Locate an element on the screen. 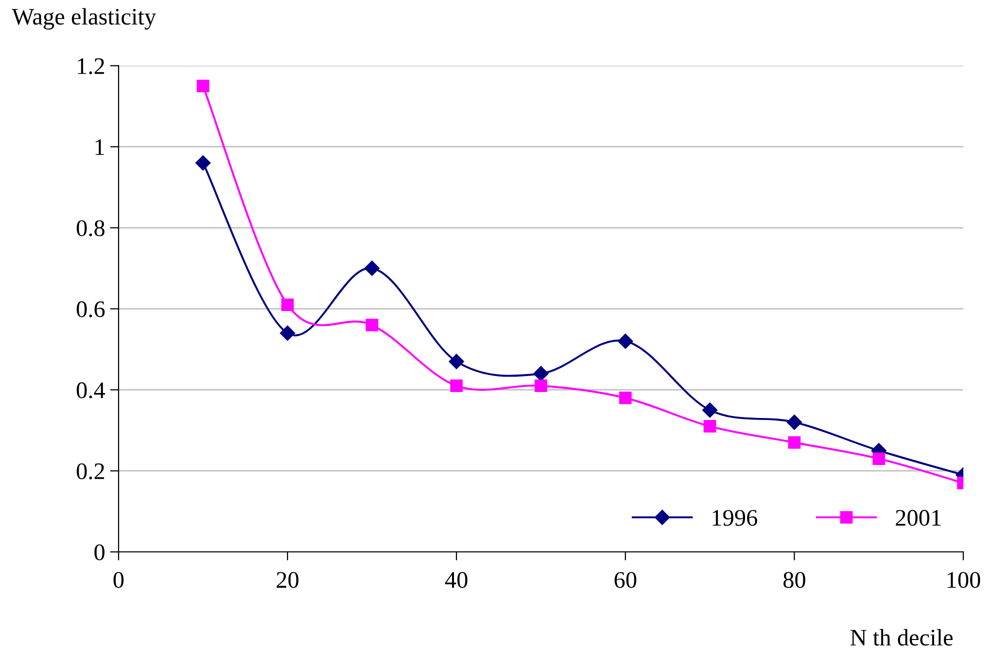 This screenshot has width=988, height=657. y-tick-label: 0.4 is located at coordinates (90, 390).